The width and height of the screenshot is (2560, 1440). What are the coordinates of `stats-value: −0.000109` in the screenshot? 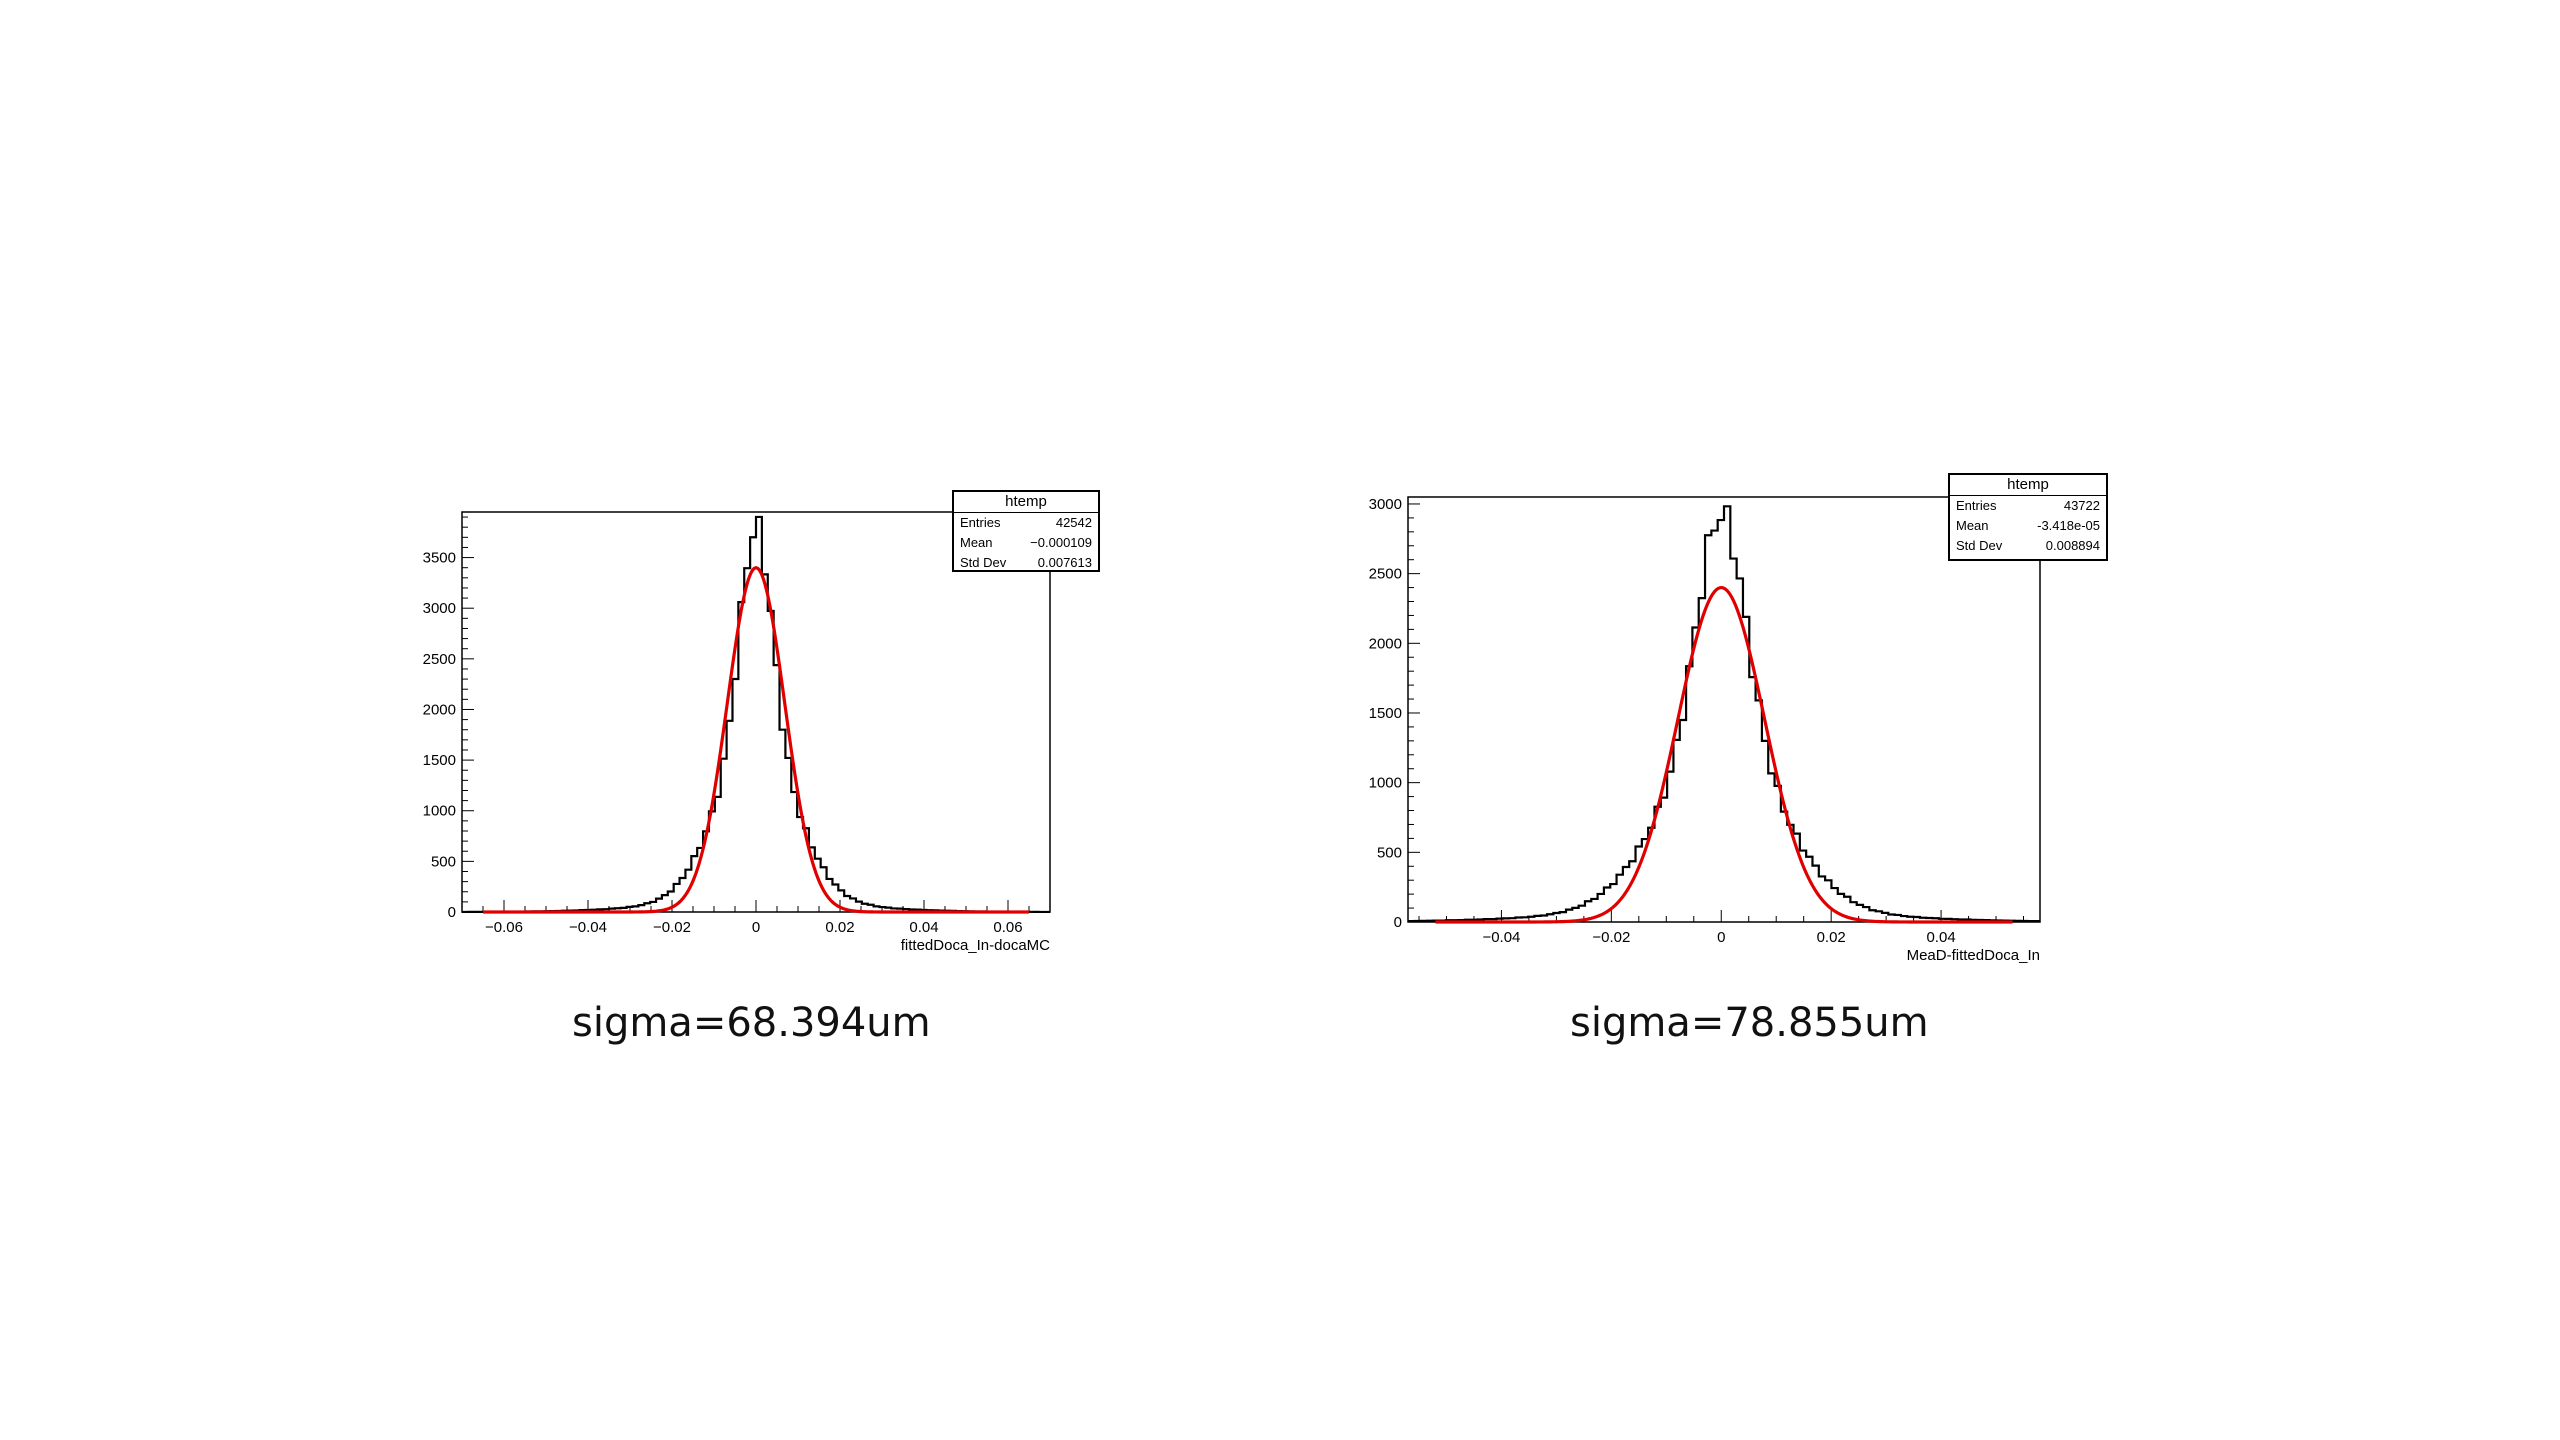 It's located at (1061, 542).